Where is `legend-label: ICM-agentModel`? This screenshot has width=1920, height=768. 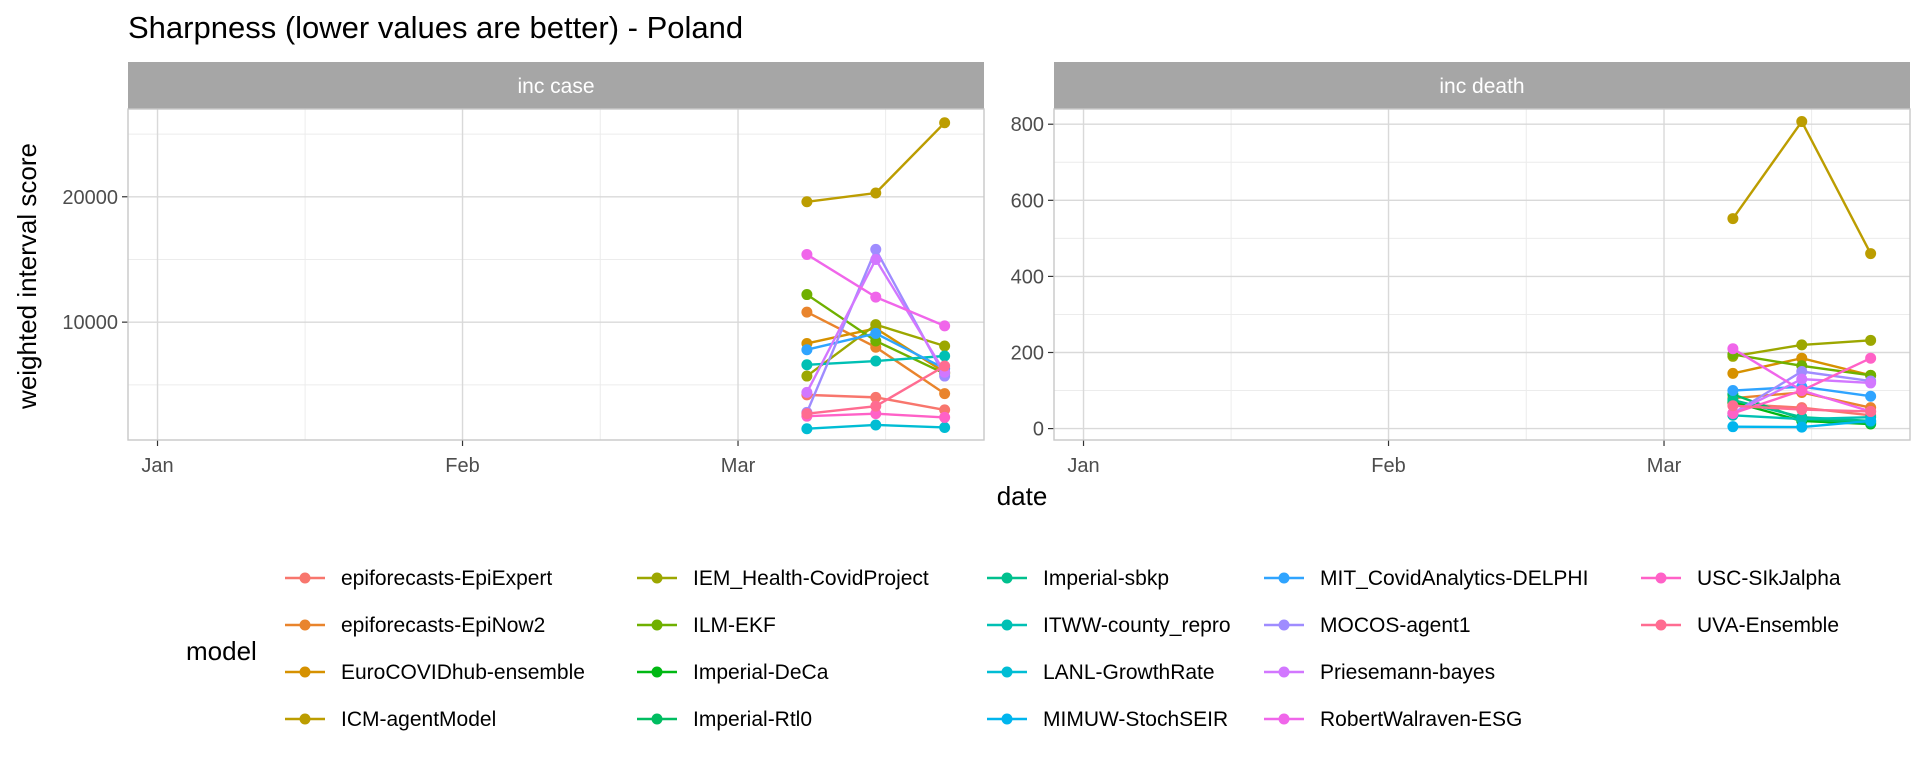
legend-label: ICM-agentModel is located at coordinates (418, 719).